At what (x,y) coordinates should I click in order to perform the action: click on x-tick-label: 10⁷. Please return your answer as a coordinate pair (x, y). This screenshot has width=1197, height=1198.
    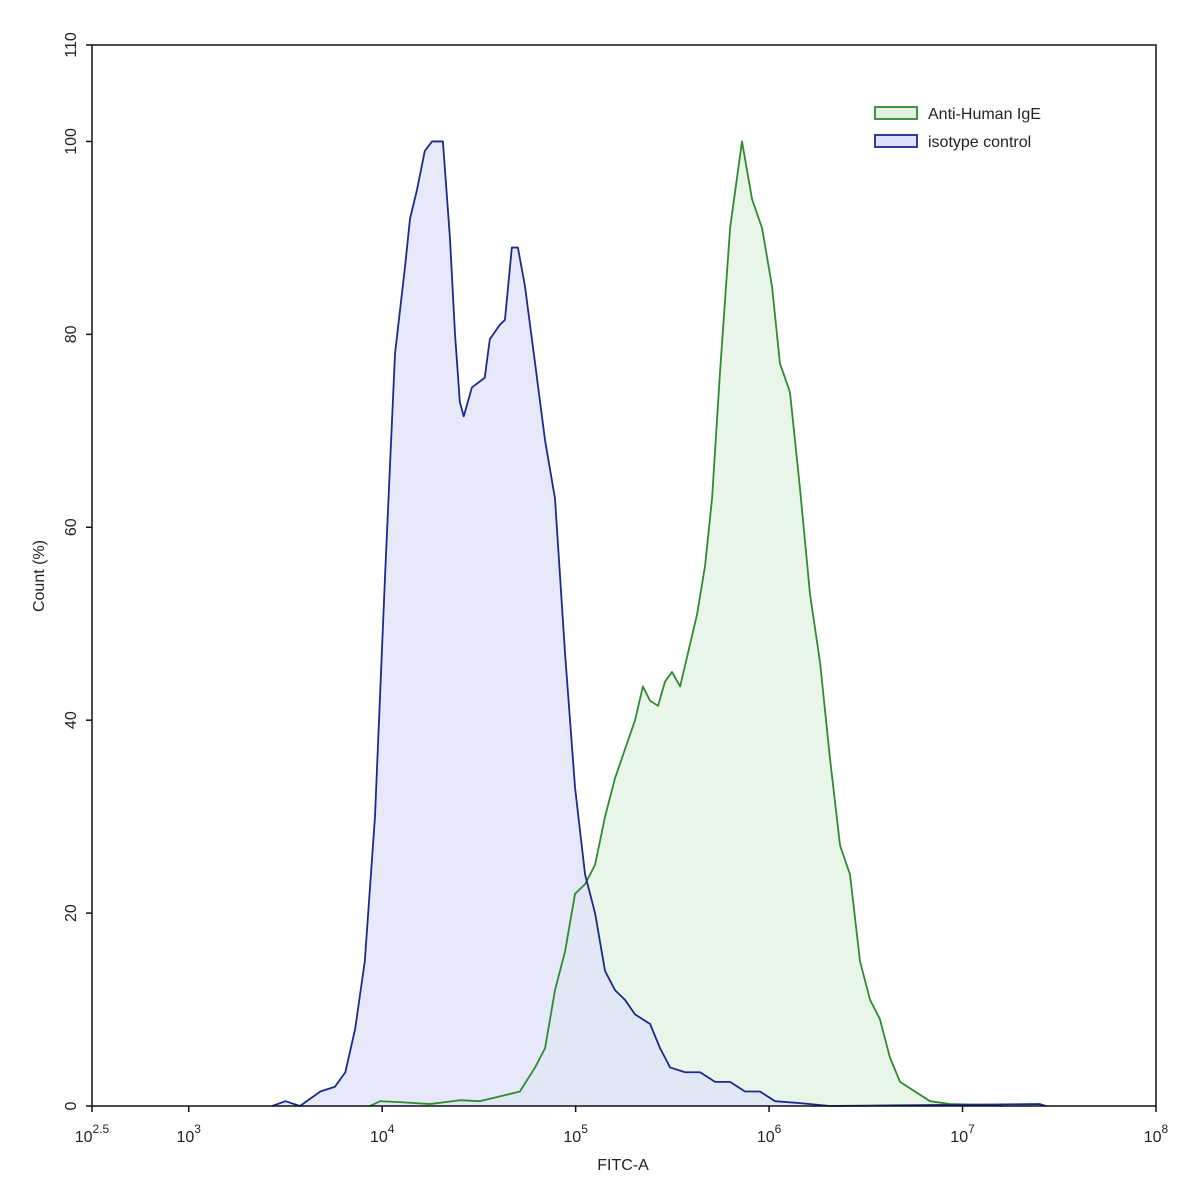
    Looking at the image, I should click on (962, 1134).